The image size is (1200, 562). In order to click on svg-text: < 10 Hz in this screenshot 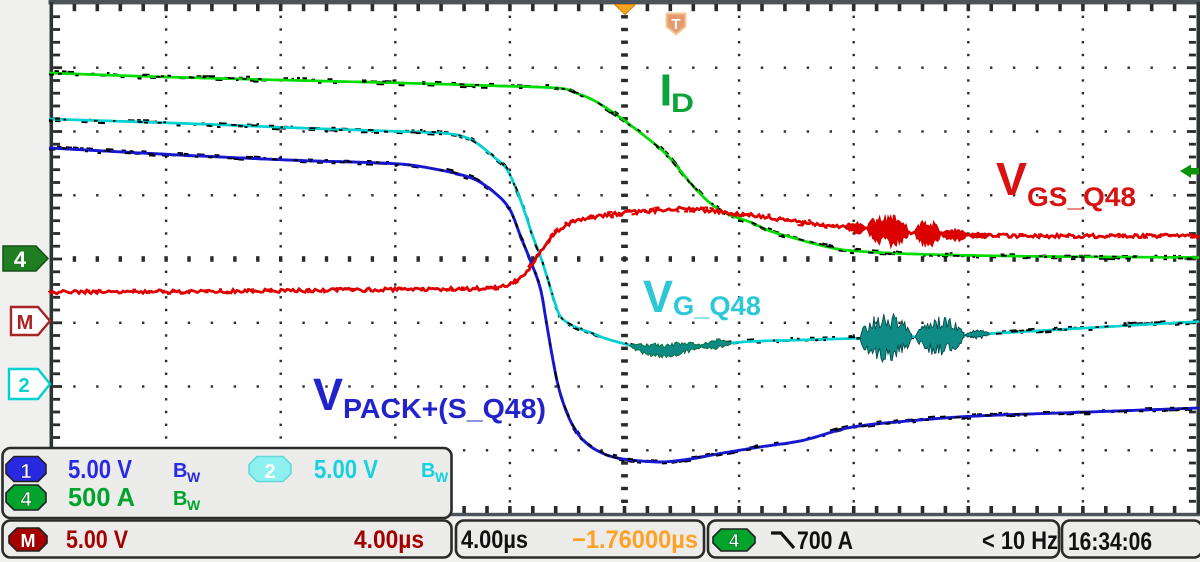, I will do `click(1020, 541)`.